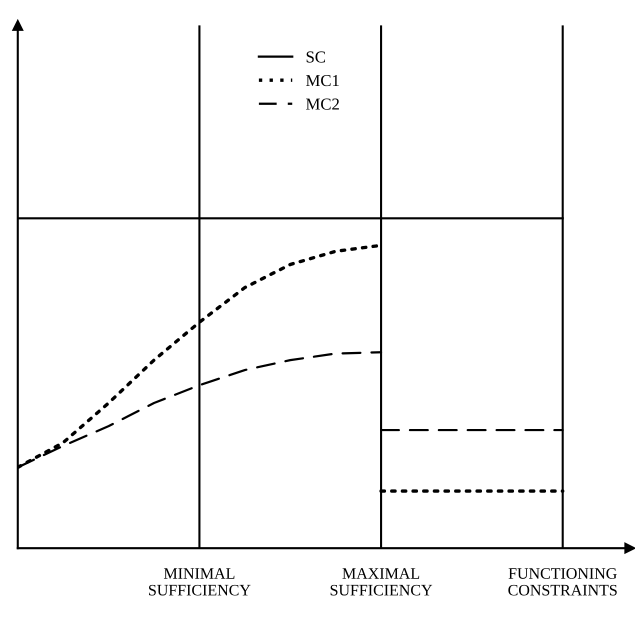  Describe the element at coordinates (322, 104) in the screenshot. I see `legend-label: MC2` at that location.